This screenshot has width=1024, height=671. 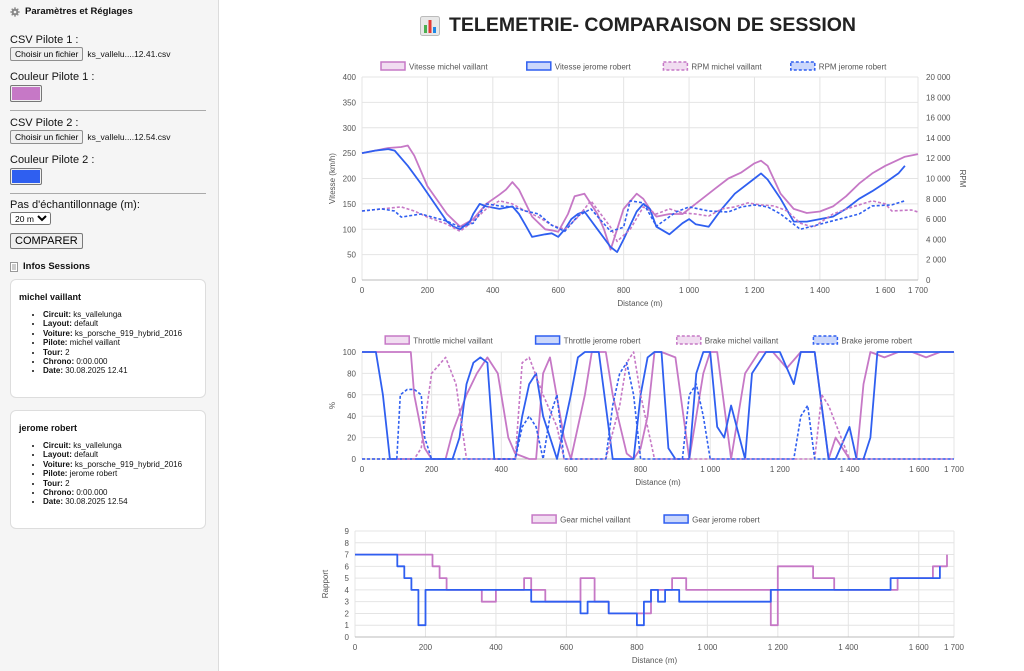 I want to click on x-tick-label: 1 400, so click(x=848, y=647).